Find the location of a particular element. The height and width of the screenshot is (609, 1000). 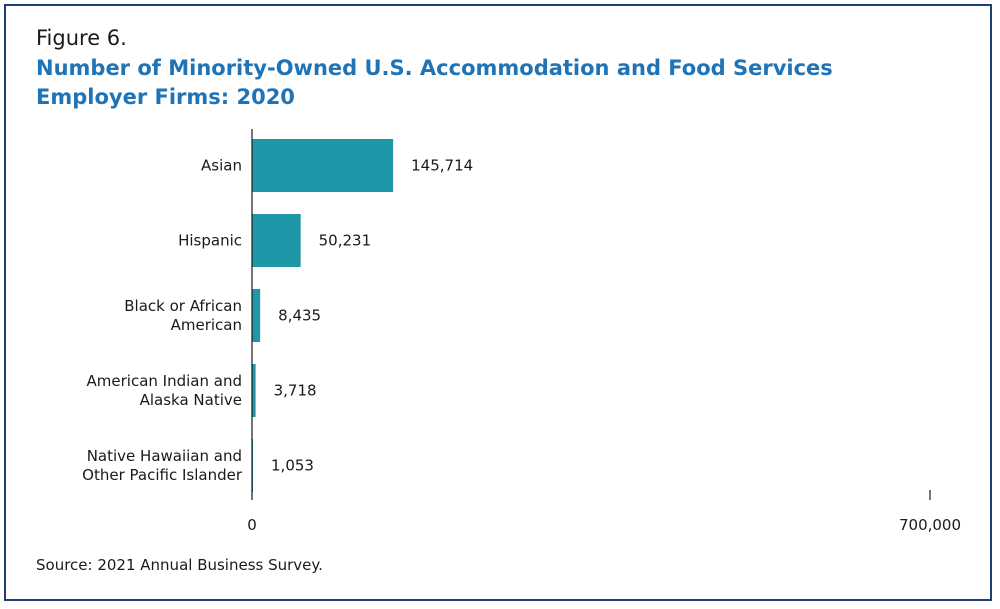

bar-value-label: 3,718 is located at coordinates (295, 391).